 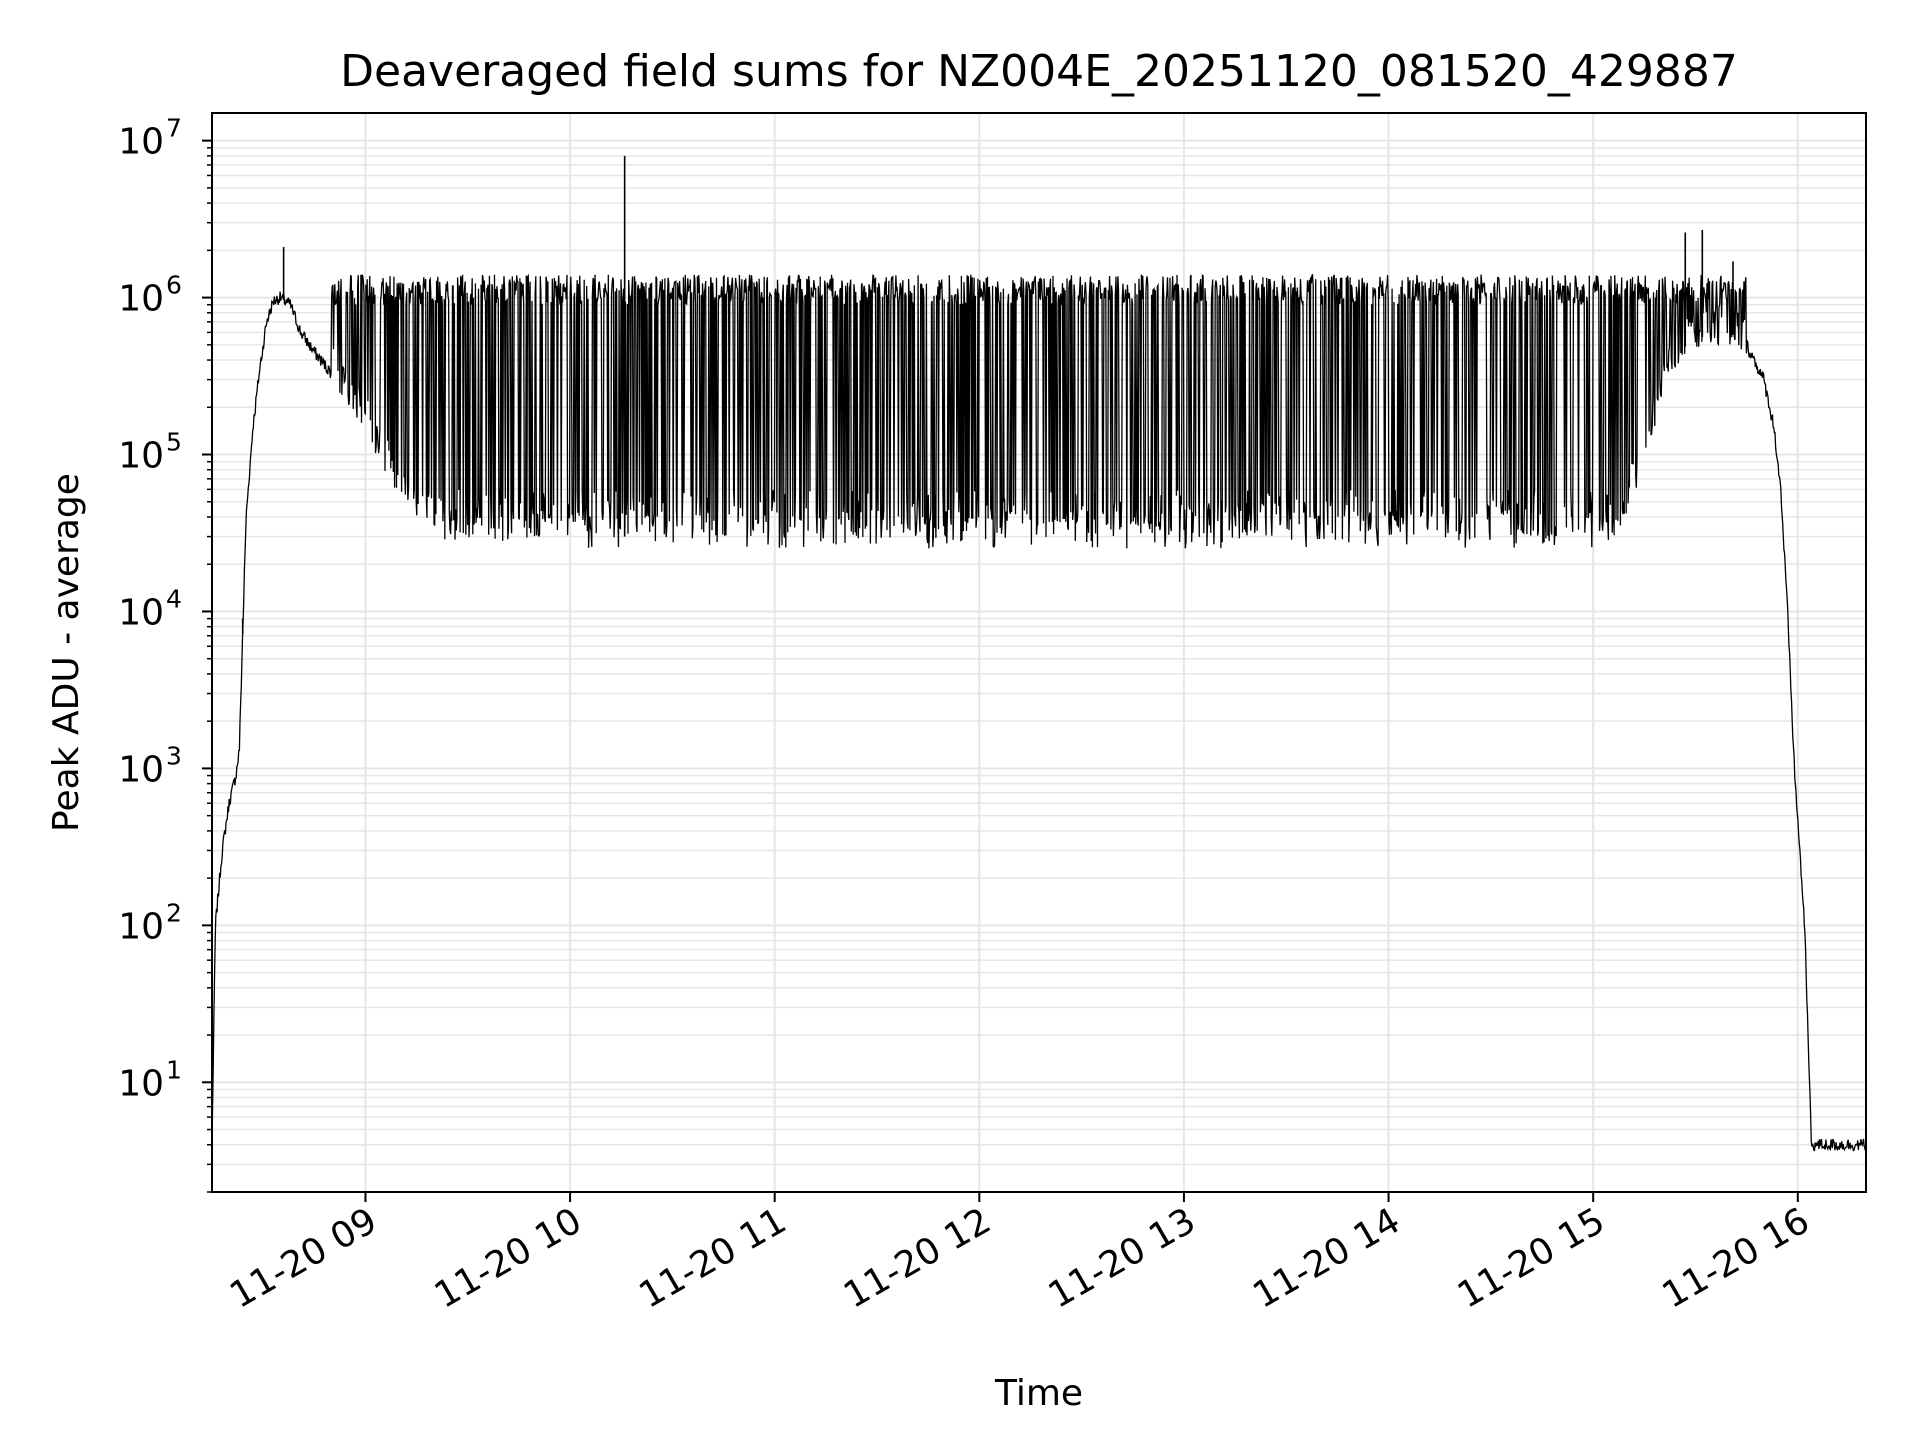 What do you see at coordinates (1736, 1258) in the screenshot?
I see `x-tick-label: 11-20 16` at bounding box center [1736, 1258].